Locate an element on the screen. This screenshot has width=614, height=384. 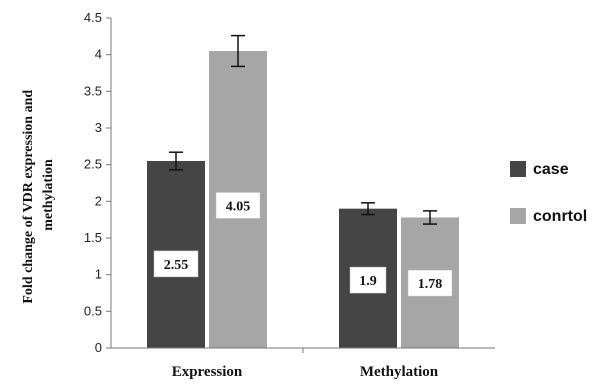
x-category-label: Methylation is located at coordinates (399, 372).